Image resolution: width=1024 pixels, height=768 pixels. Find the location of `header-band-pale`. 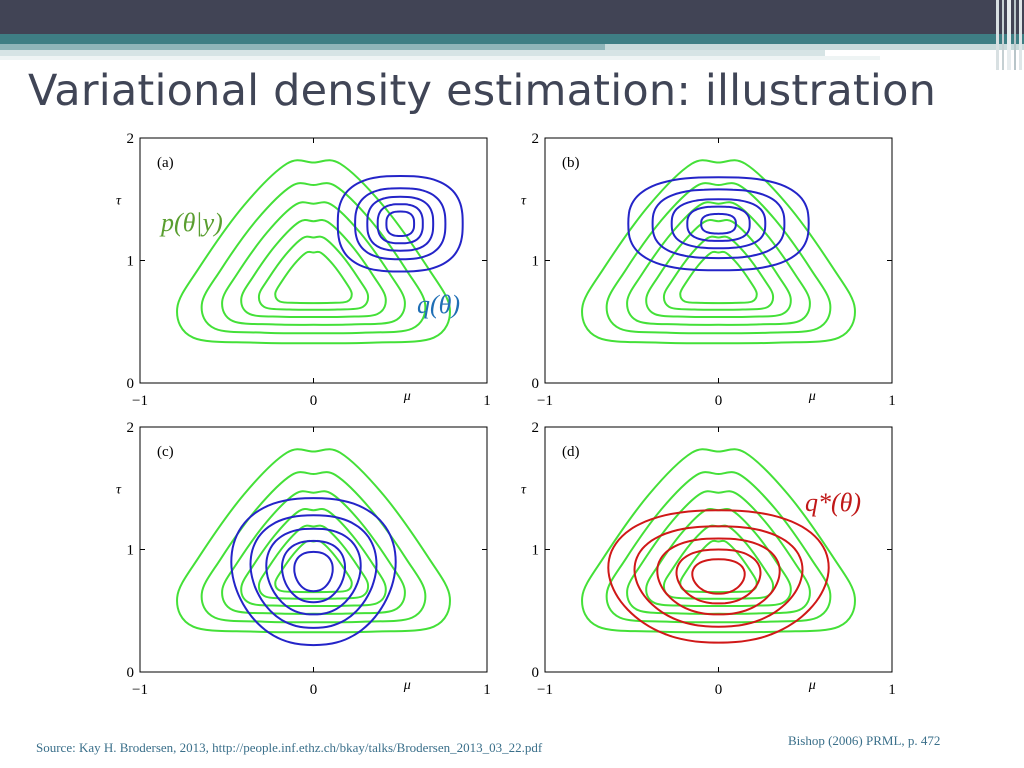

header-band-pale is located at coordinates (412, 53).